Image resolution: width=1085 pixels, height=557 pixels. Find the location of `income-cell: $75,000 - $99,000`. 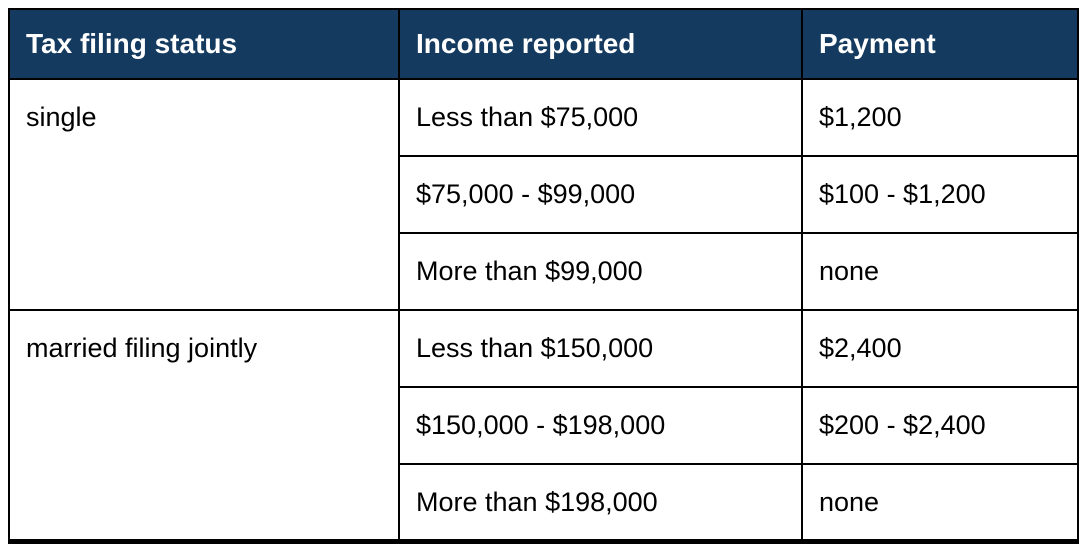

income-cell: $75,000 - $99,000 is located at coordinates (600, 194).